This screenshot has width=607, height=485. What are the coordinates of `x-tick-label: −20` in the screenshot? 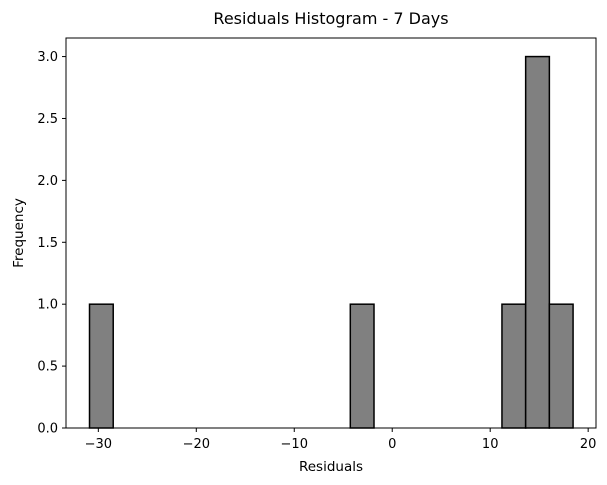 It's located at (196, 444).